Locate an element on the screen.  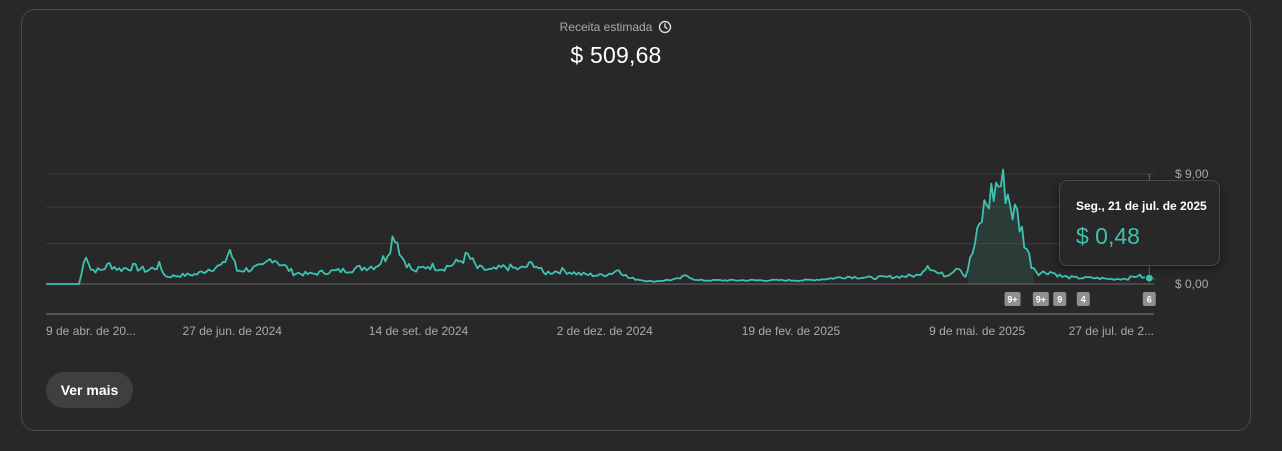
highlight-point is located at coordinates (1149, 278).